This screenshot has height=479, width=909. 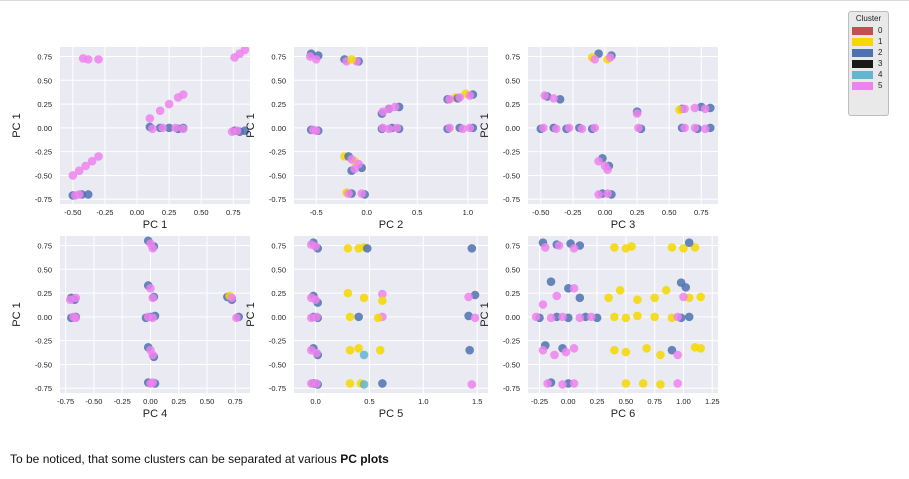 I want to click on x-tick-label: -0.5, so click(x=316, y=212).